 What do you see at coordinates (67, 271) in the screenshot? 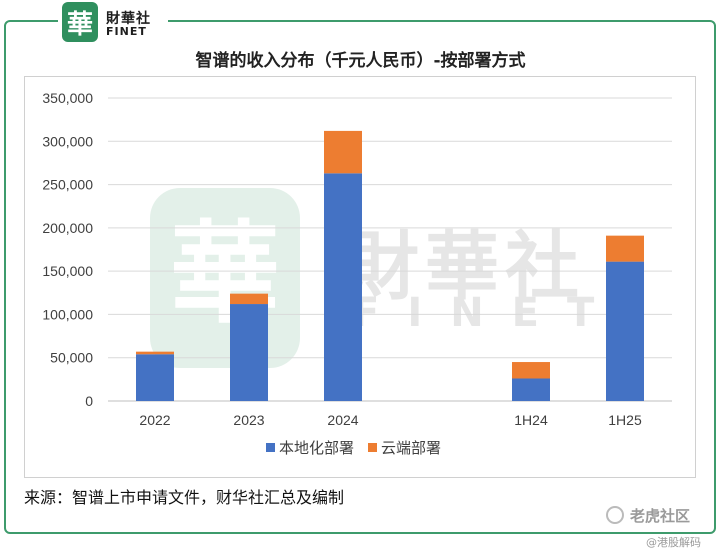
I see `y-tick-label: 150,000` at bounding box center [67, 271].